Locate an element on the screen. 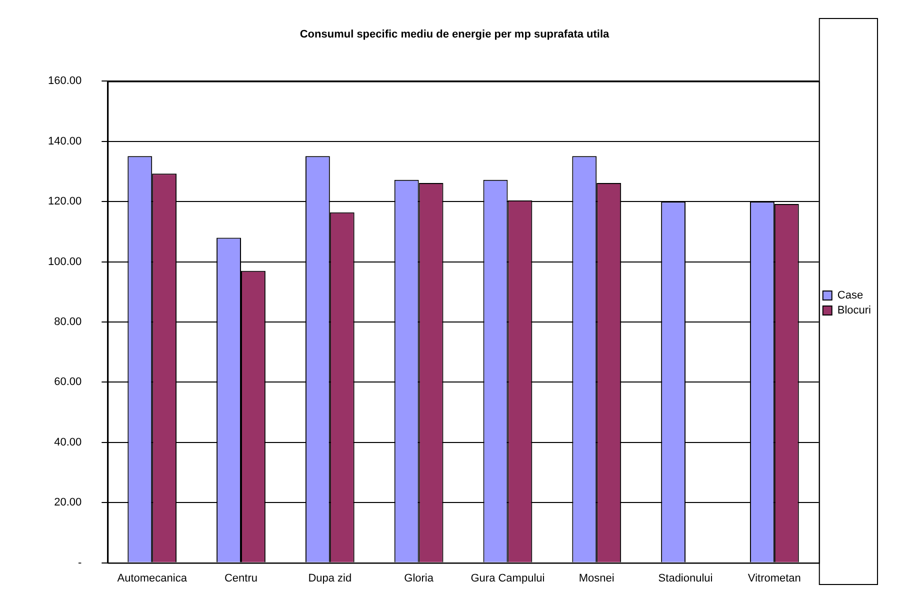  y-tick-label: 120.00 is located at coordinates (65, 202).